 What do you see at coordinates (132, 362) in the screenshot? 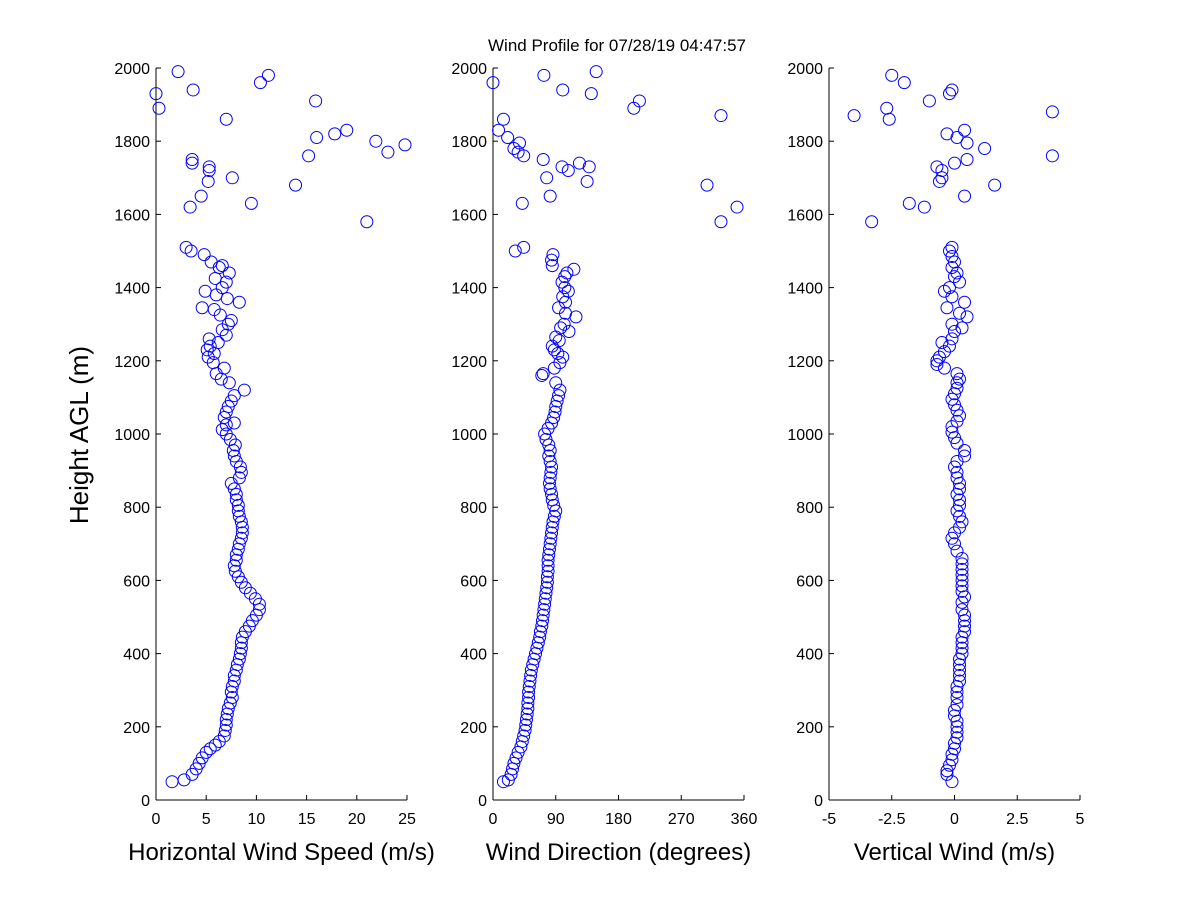
I see `y-tick-label: 1200` at bounding box center [132, 362].